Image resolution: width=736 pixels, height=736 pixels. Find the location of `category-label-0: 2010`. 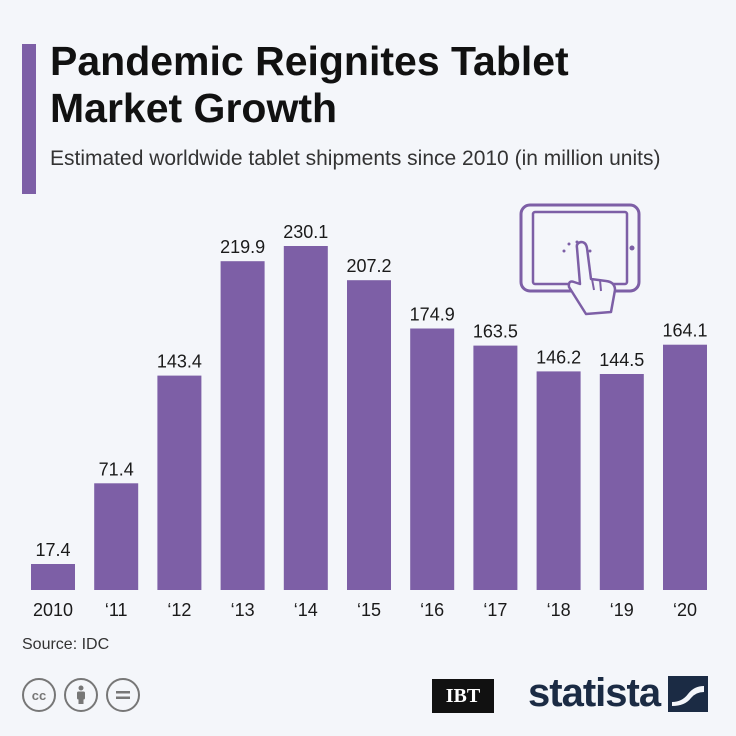

category-label-0: 2010 is located at coordinates (53, 610).